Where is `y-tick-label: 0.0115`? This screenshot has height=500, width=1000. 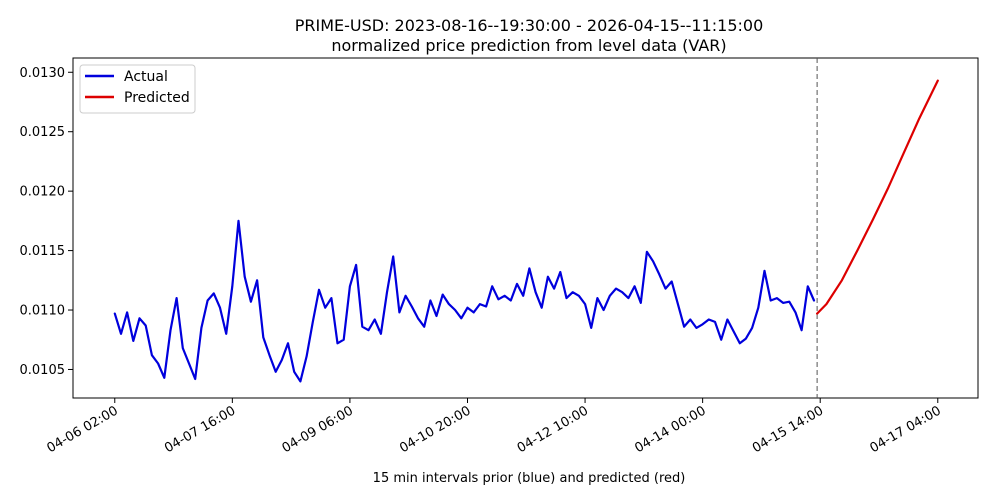
y-tick-label: 0.0115 is located at coordinates (43, 251).